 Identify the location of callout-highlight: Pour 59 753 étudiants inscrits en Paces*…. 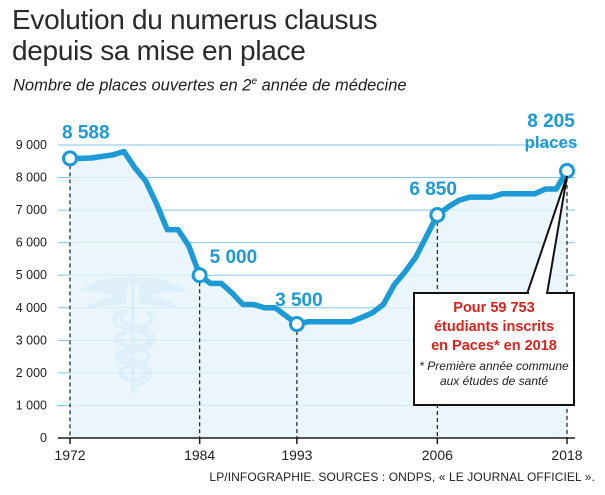
(494, 327).